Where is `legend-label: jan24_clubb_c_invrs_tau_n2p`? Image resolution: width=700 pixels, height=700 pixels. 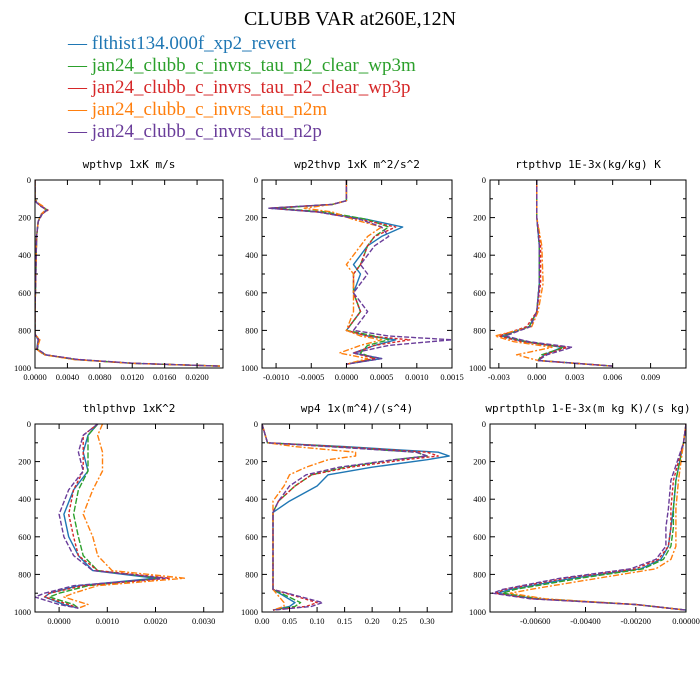
legend-label: jan24_clubb_c_invrs_tau_n2p is located at coordinates (206, 131).